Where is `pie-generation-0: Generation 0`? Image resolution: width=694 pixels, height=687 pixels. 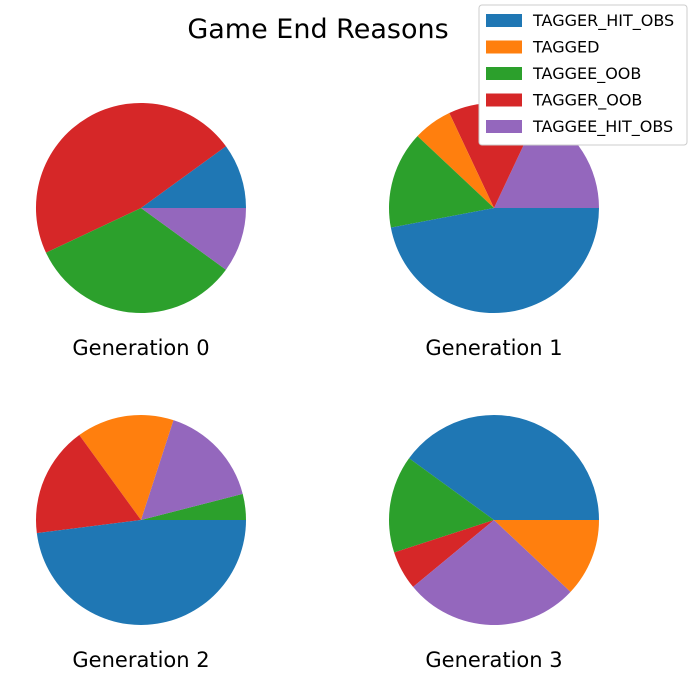
pie-generation-0: Generation 0 is located at coordinates (140, 231).